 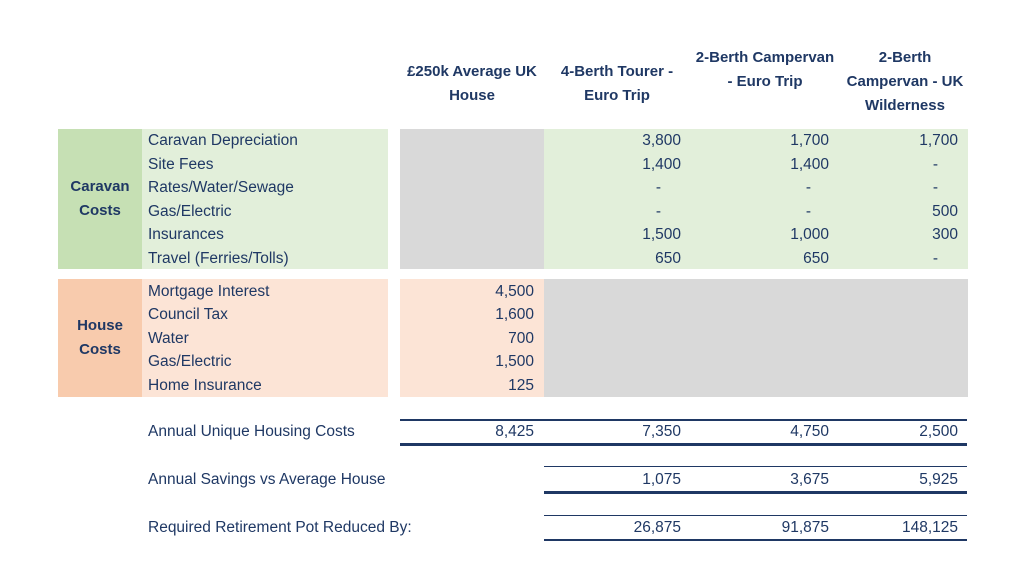 What do you see at coordinates (280, 527) in the screenshot?
I see `row-label-required-retirement-pot: Required Retirement Pot Reduced By:` at bounding box center [280, 527].